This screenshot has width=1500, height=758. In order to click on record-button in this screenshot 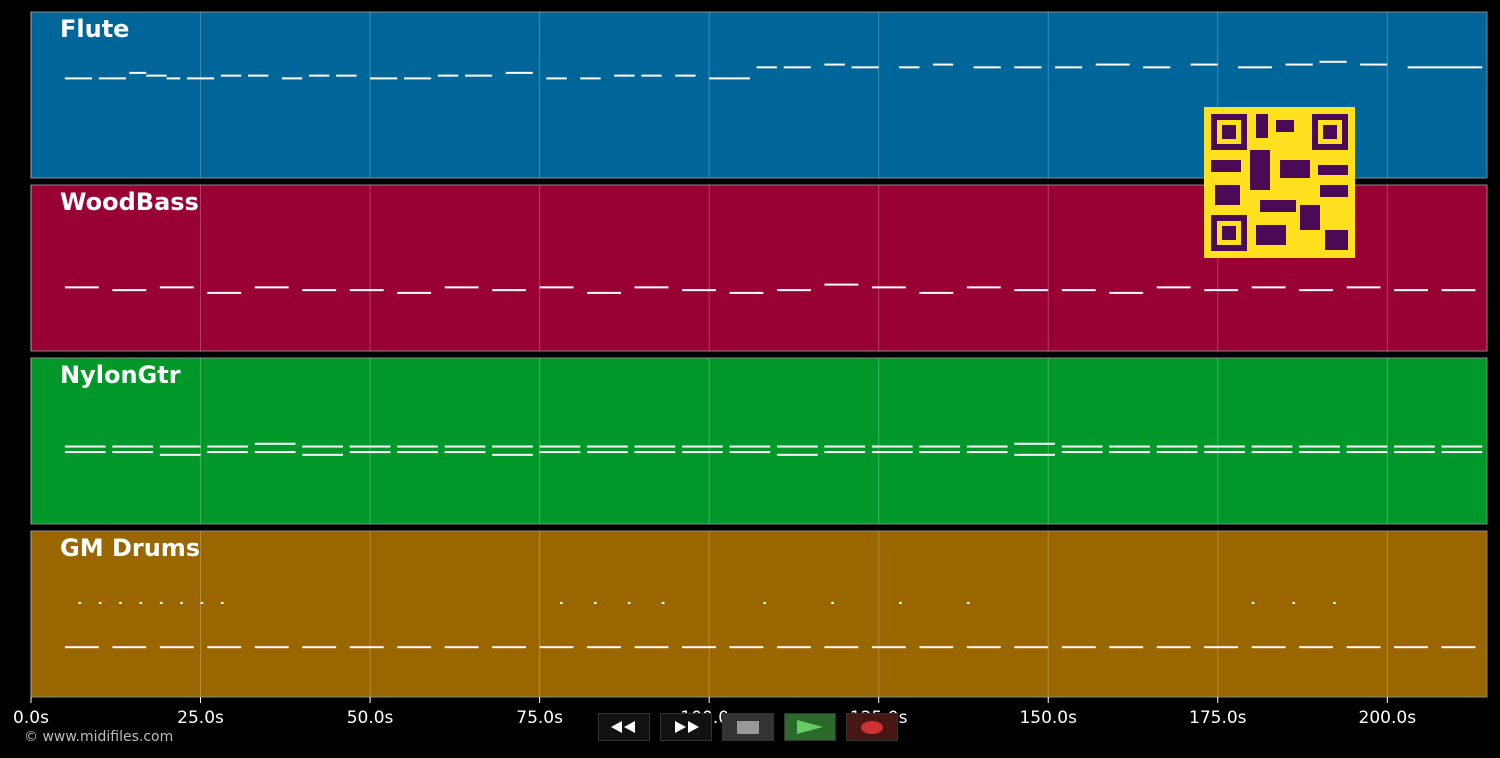, I will do `click(872, 727)`.